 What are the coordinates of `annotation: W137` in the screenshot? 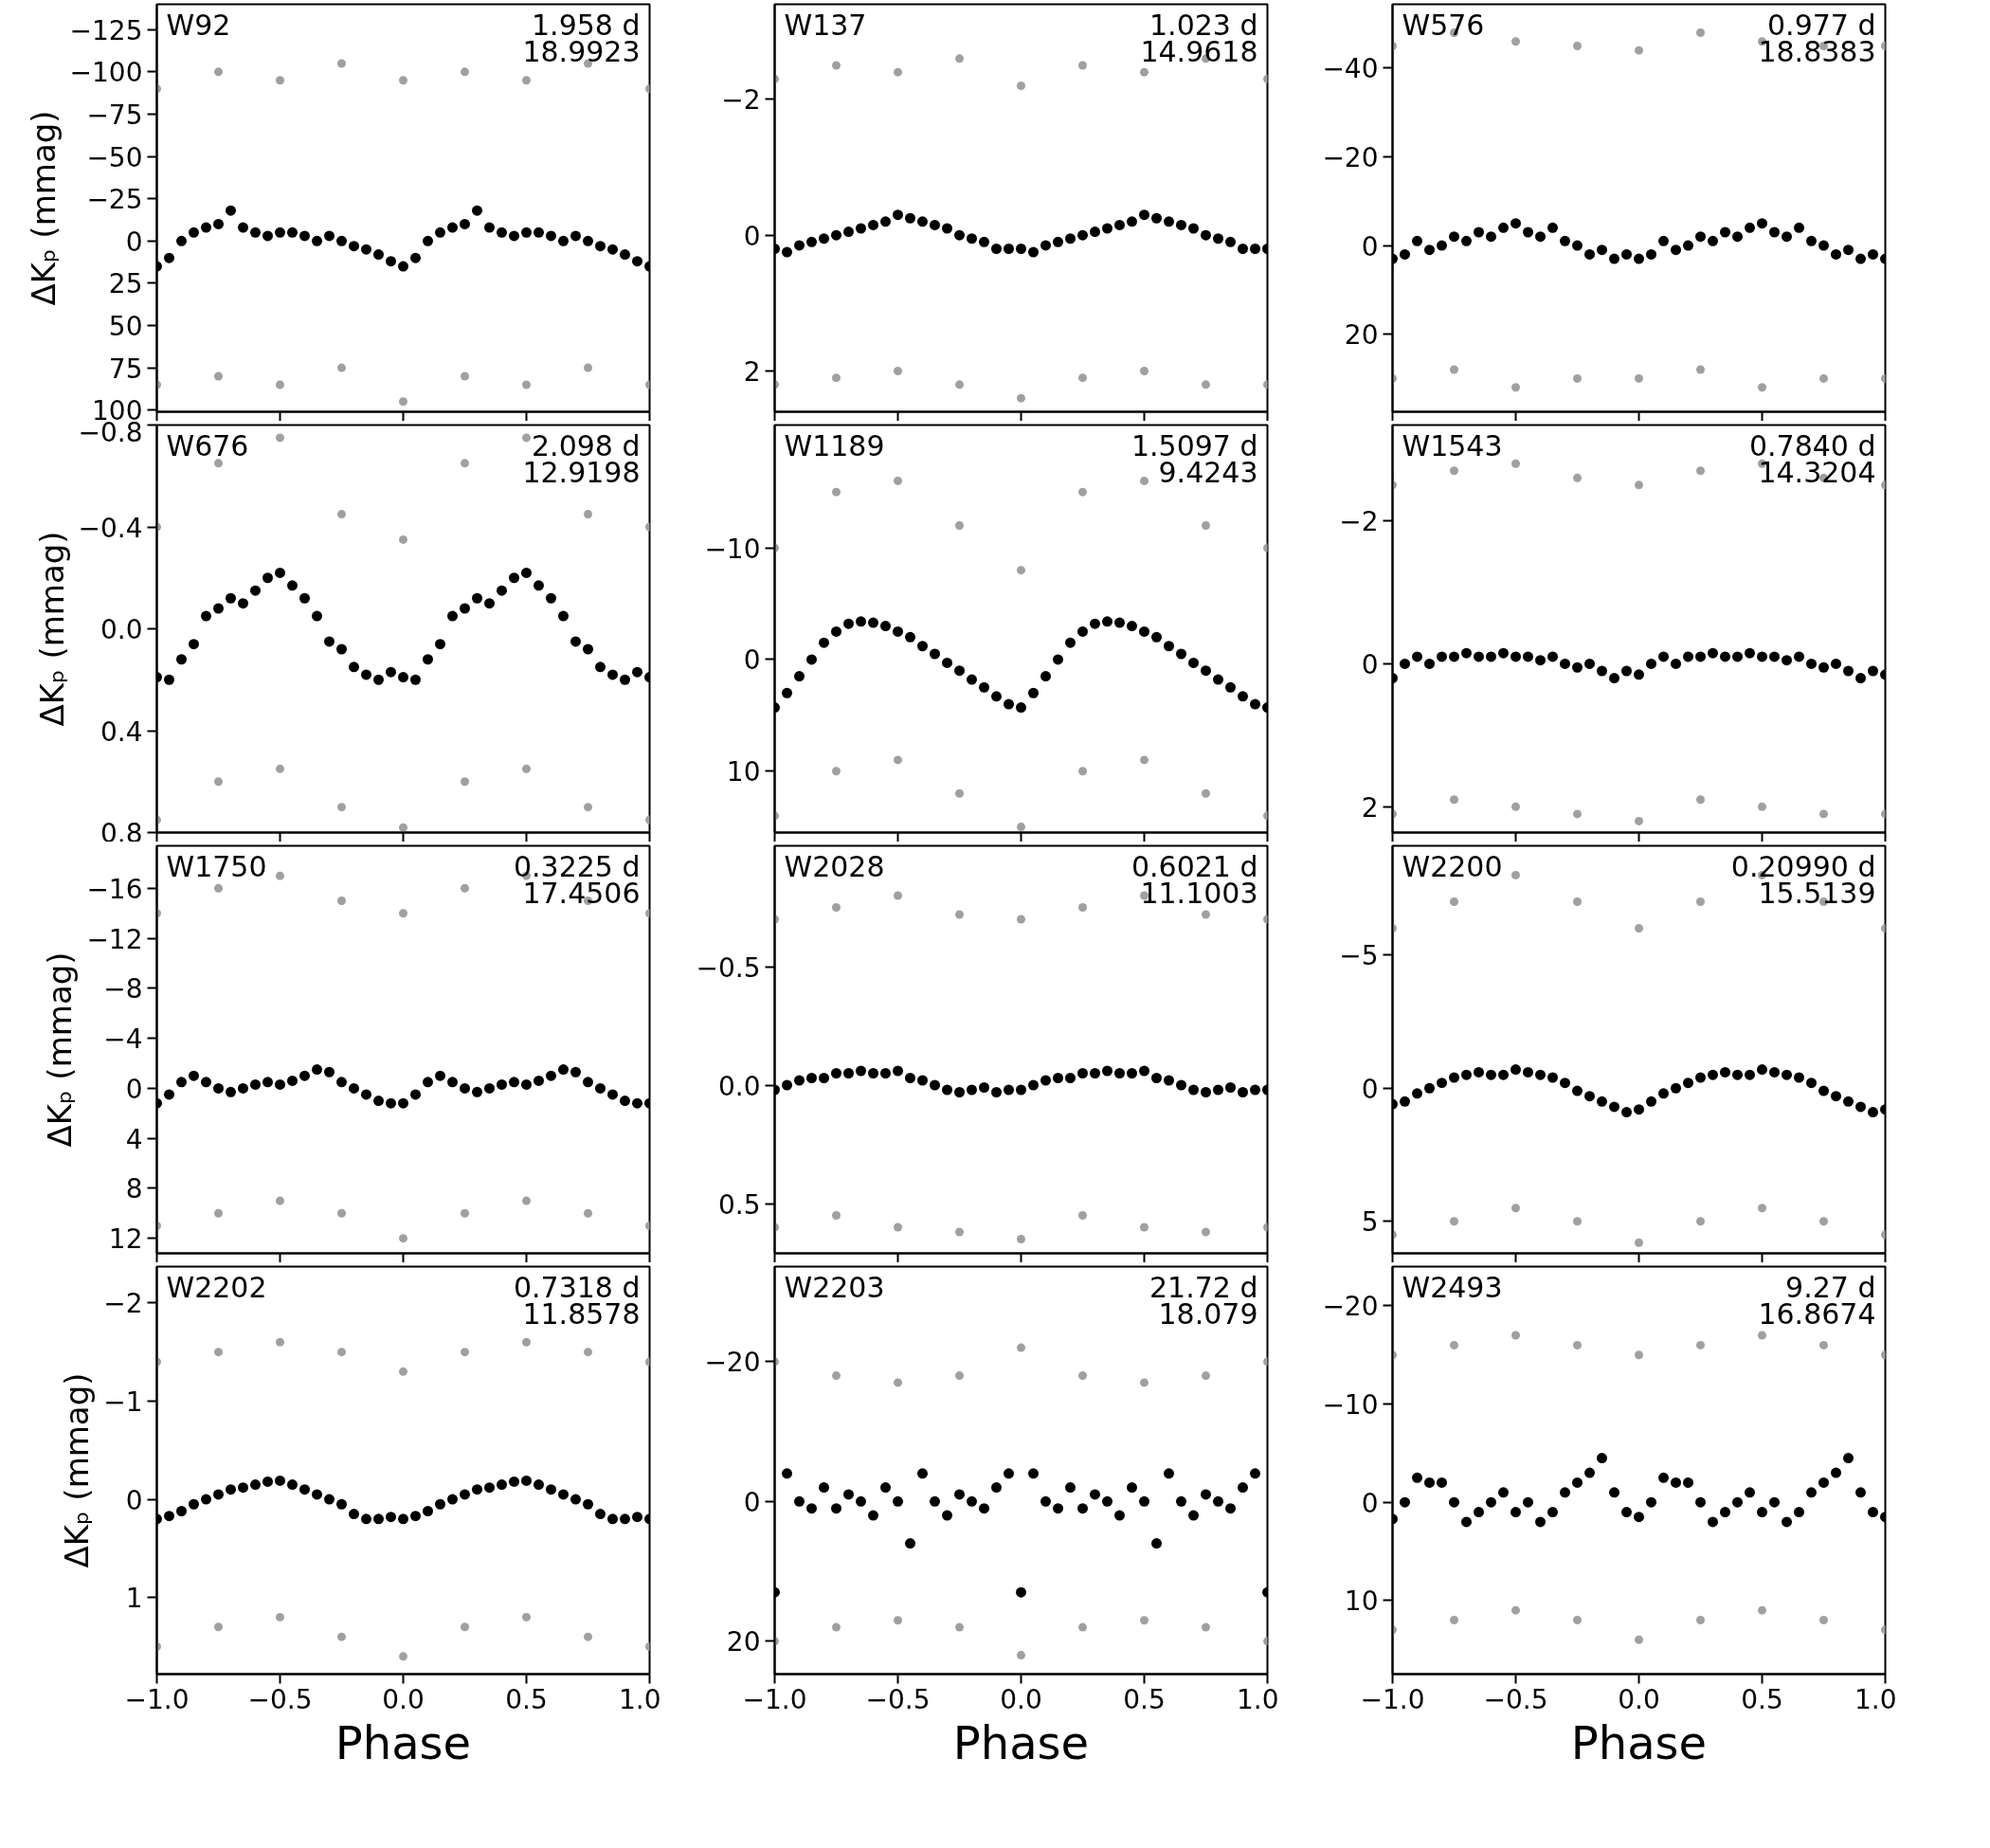 It's located at (825, 25).